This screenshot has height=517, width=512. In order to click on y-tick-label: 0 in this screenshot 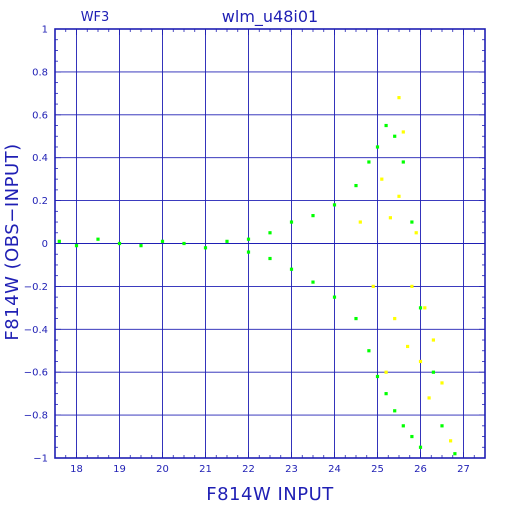, I will do `click(45, 244)`.